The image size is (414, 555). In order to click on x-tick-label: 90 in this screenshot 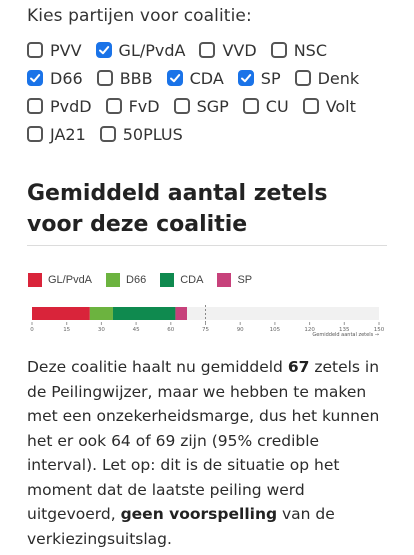, I will do `click(240, 330)`.